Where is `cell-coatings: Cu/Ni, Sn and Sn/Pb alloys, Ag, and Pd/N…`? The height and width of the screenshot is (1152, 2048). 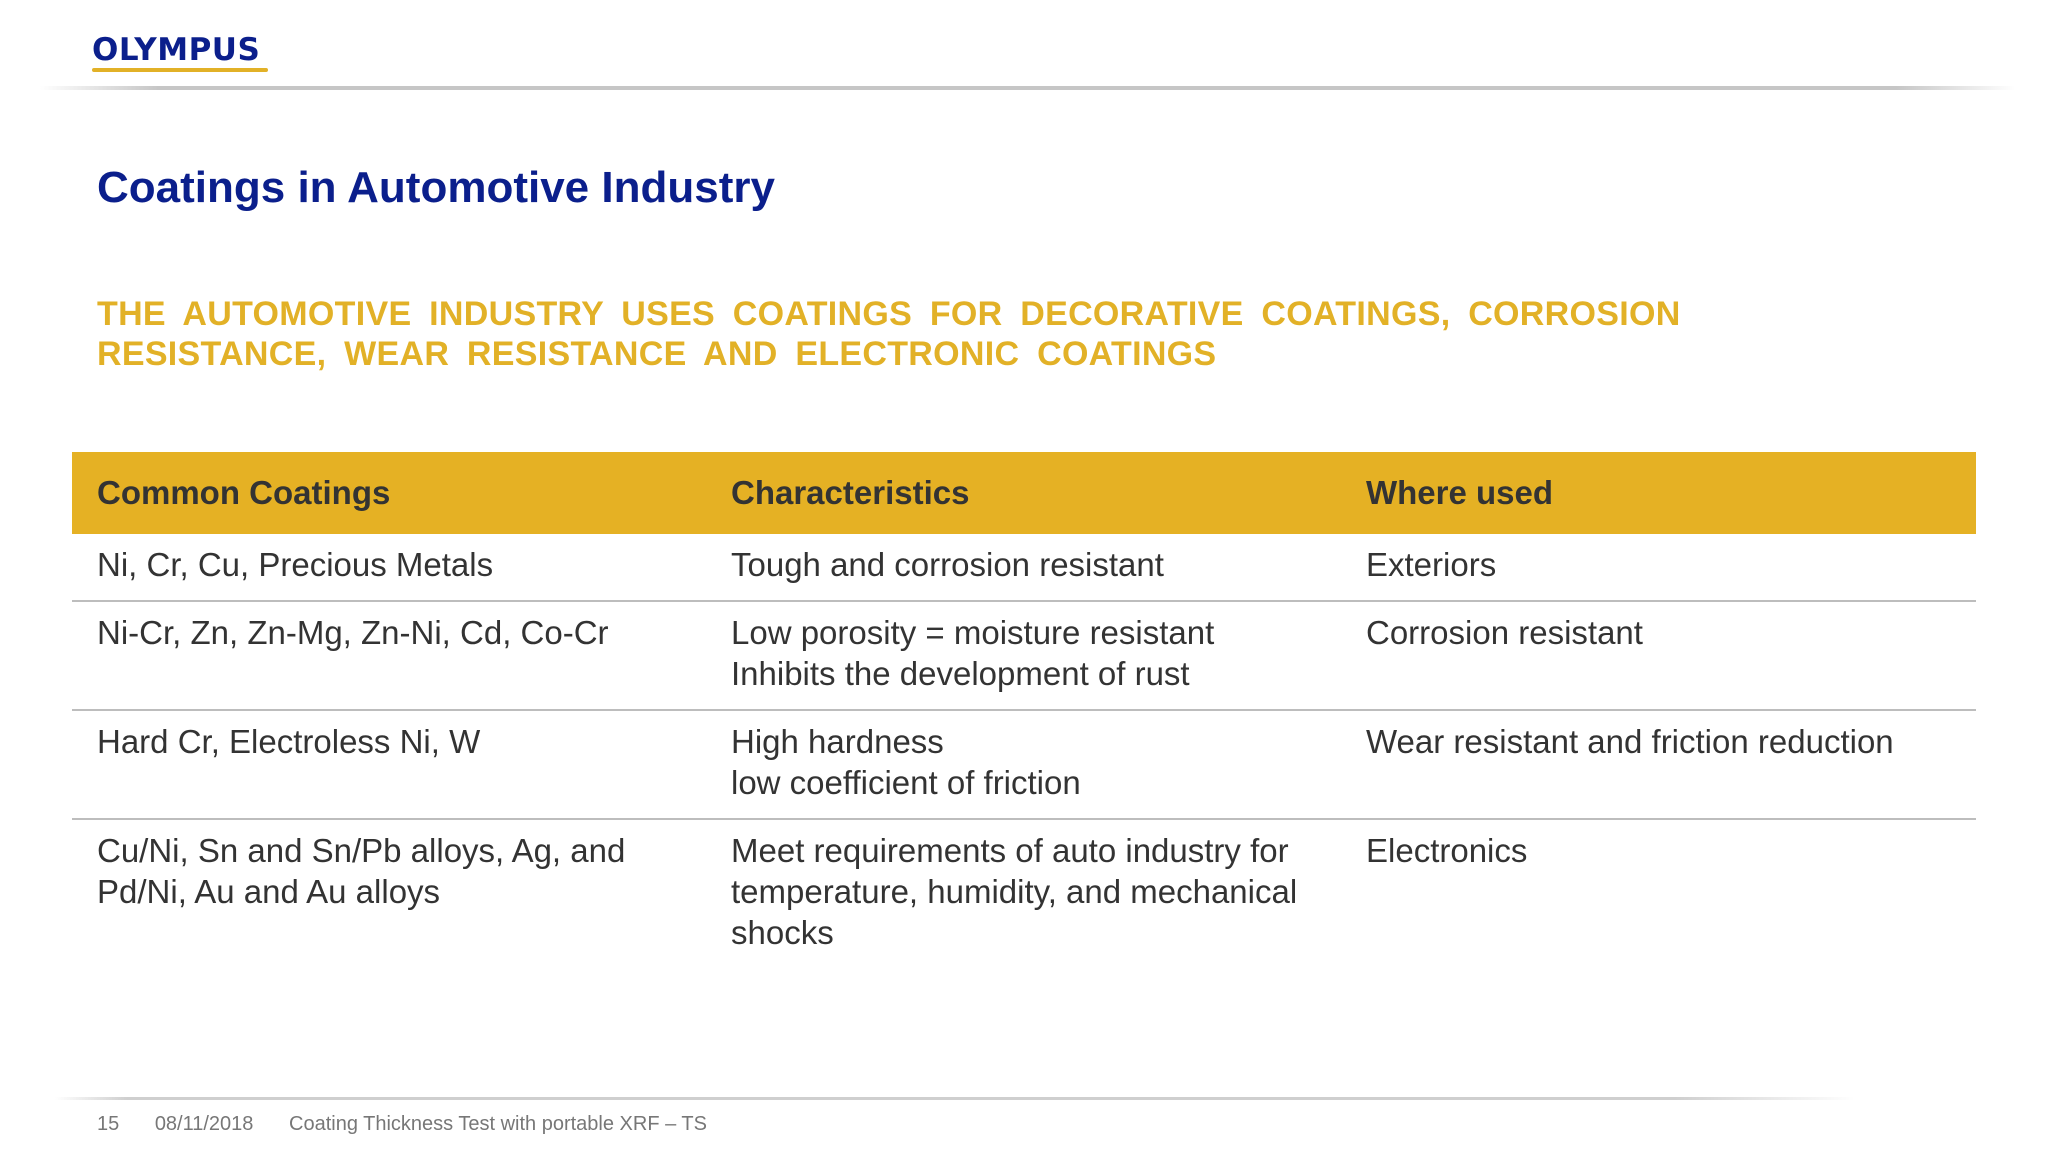
cell-coatings: Cu/Ni, Sn and Sn/Pb alloys, Ag, and Pd/N… is located at coordinates (389, 893).